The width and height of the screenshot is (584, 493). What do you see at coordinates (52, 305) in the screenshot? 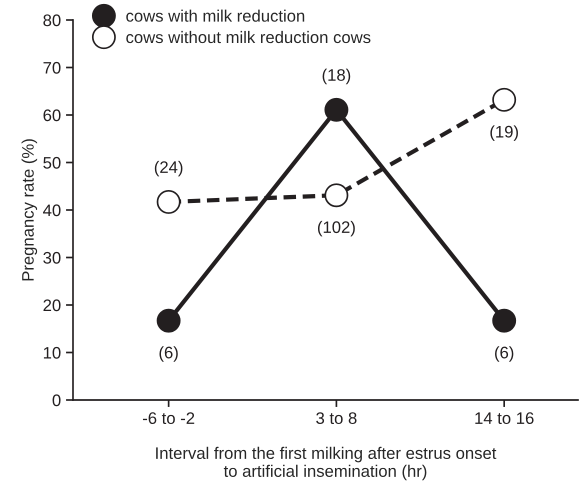
I see `y-tick-label: 20` at bounding box center [52, 305].